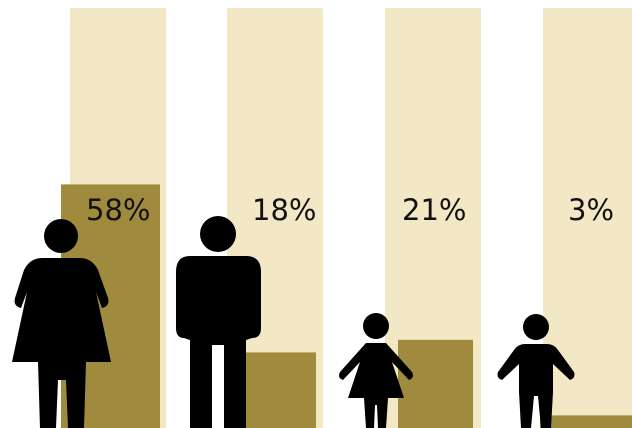 The width and height of the screenshot is (632, 428). Describe the element at coordinates (434, 210) in the screenshot. I see `value-label-girl: 21%` at that location.